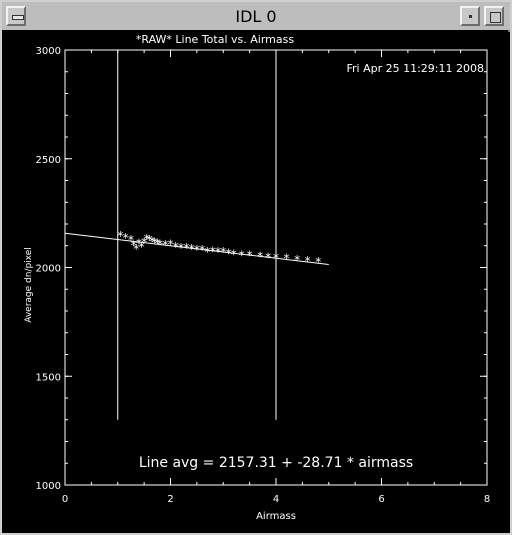 The height and width of the screenshot is (535, 512). Describe the element at coordinates (381, 499) in the screenshot. I see `x-tick-label: 6` at that location.